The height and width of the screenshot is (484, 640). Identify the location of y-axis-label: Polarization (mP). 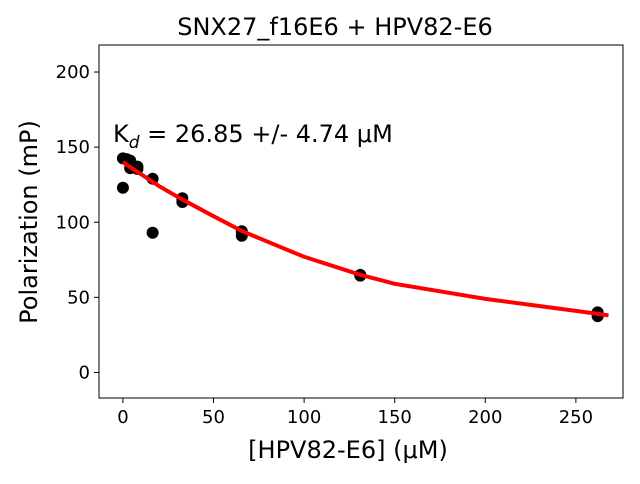
(29, 222).